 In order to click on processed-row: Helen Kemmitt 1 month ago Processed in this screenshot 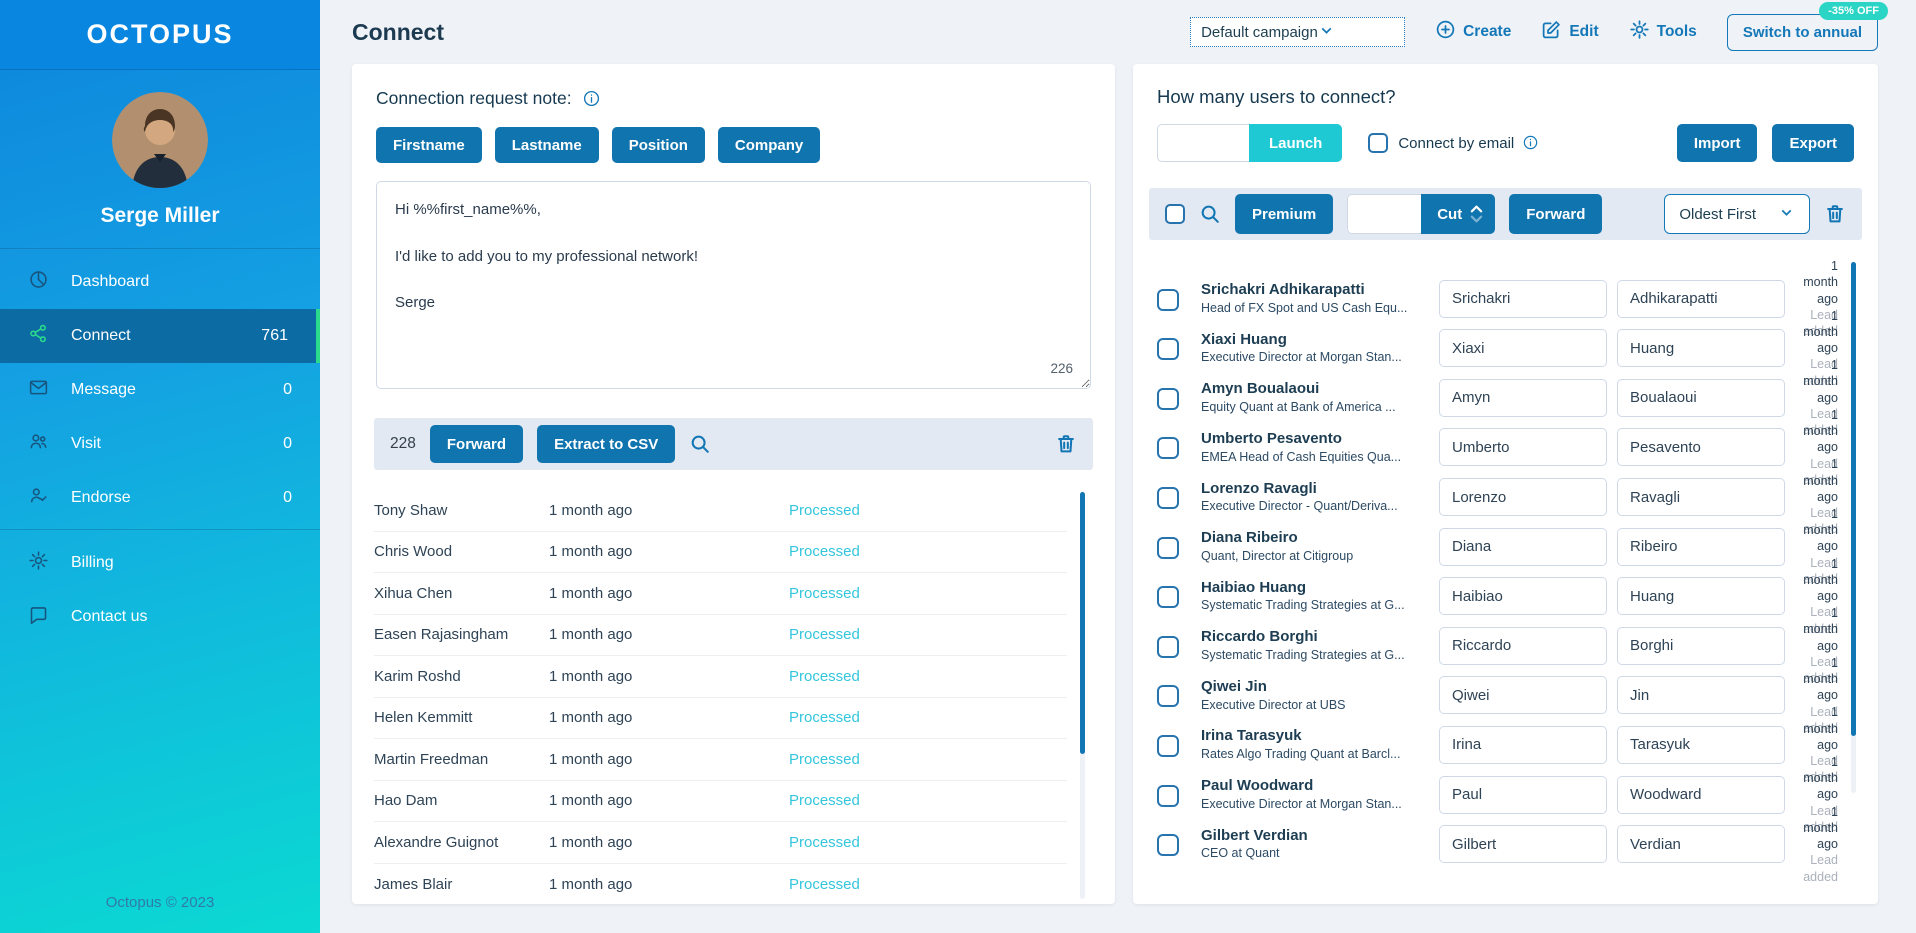, I will do `click(720, 718)`.